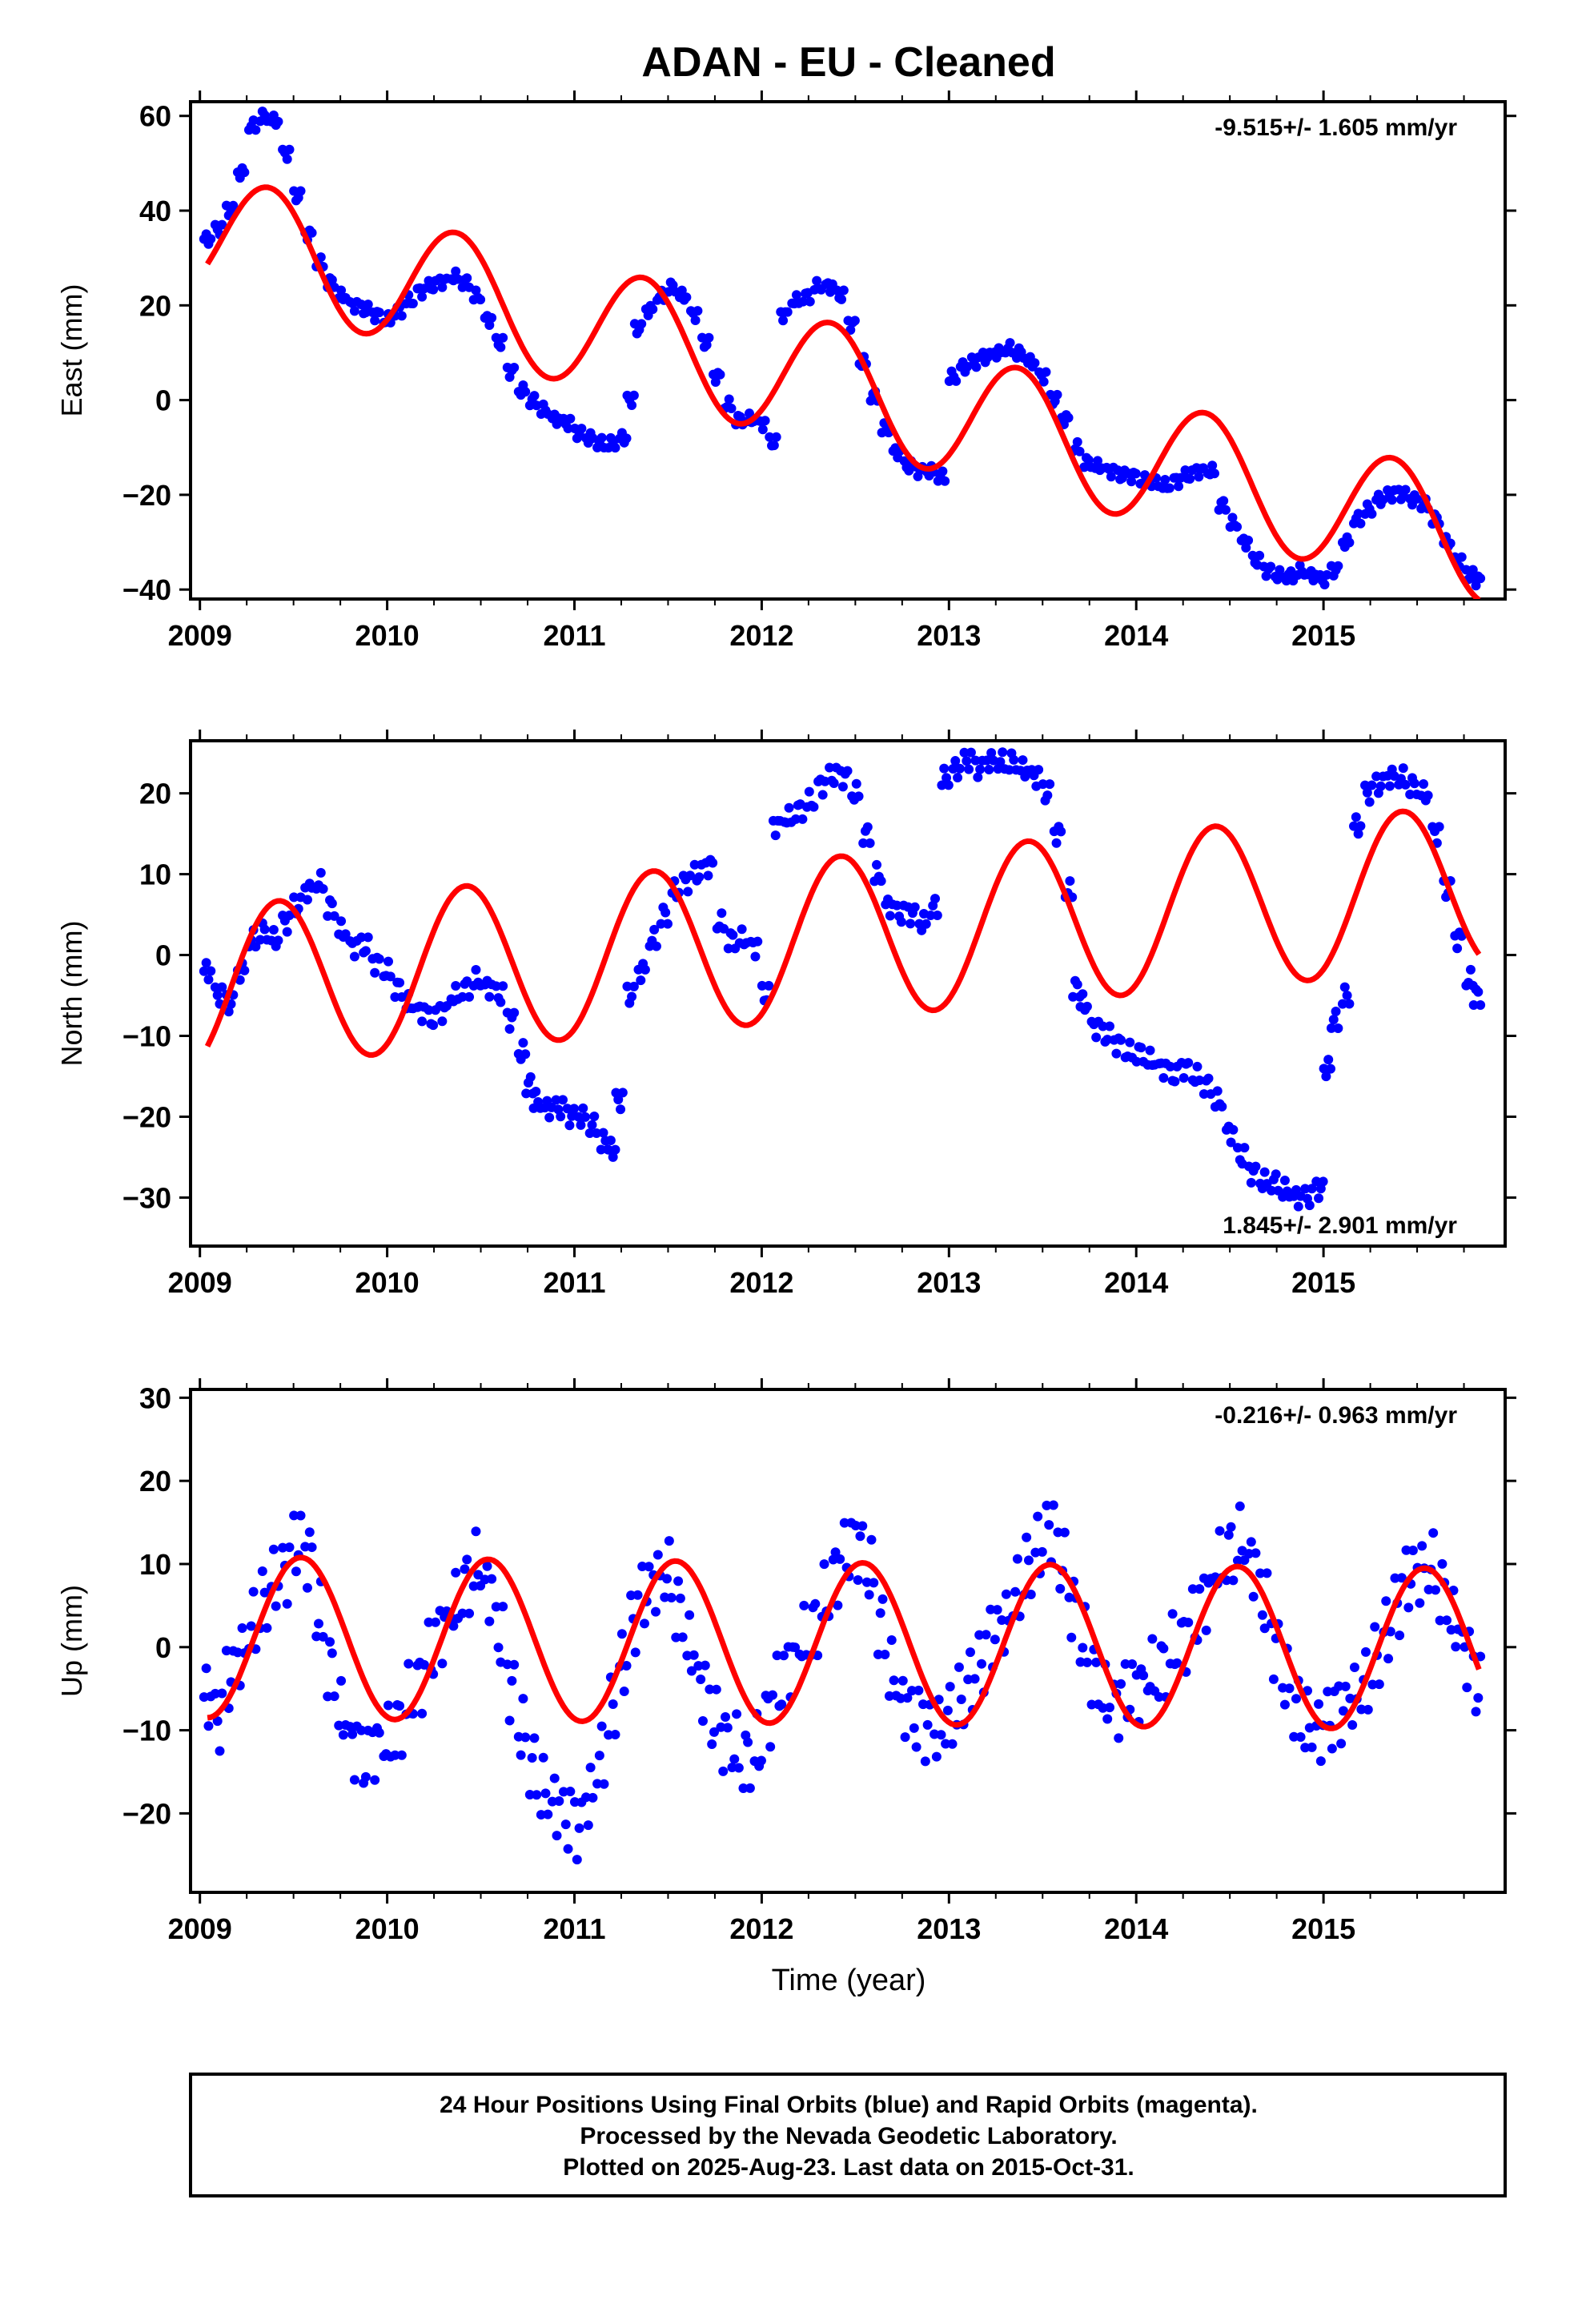 This screenshot has width=1582, height=2324. Describe the element at coordinates (155, 874) in the screenshot. I see `y-tick-label: 10` at that location.